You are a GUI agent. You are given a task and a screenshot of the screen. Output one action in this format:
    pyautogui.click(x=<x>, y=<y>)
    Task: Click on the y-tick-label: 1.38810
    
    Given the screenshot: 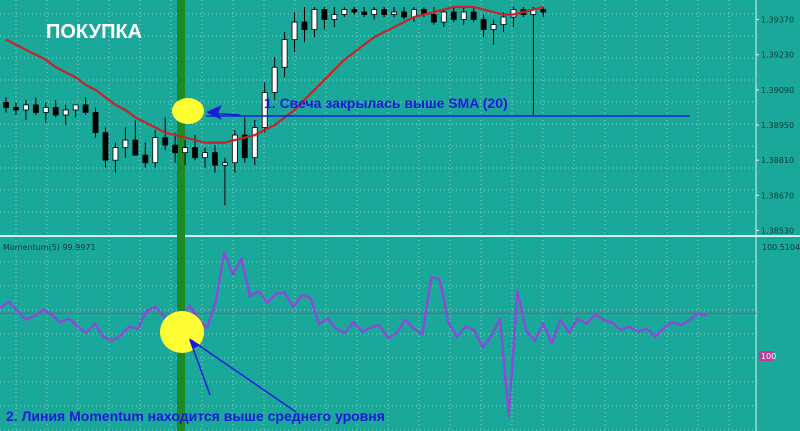 What is the action you would take?
    pyautogui.click(x=777, y=160)
    